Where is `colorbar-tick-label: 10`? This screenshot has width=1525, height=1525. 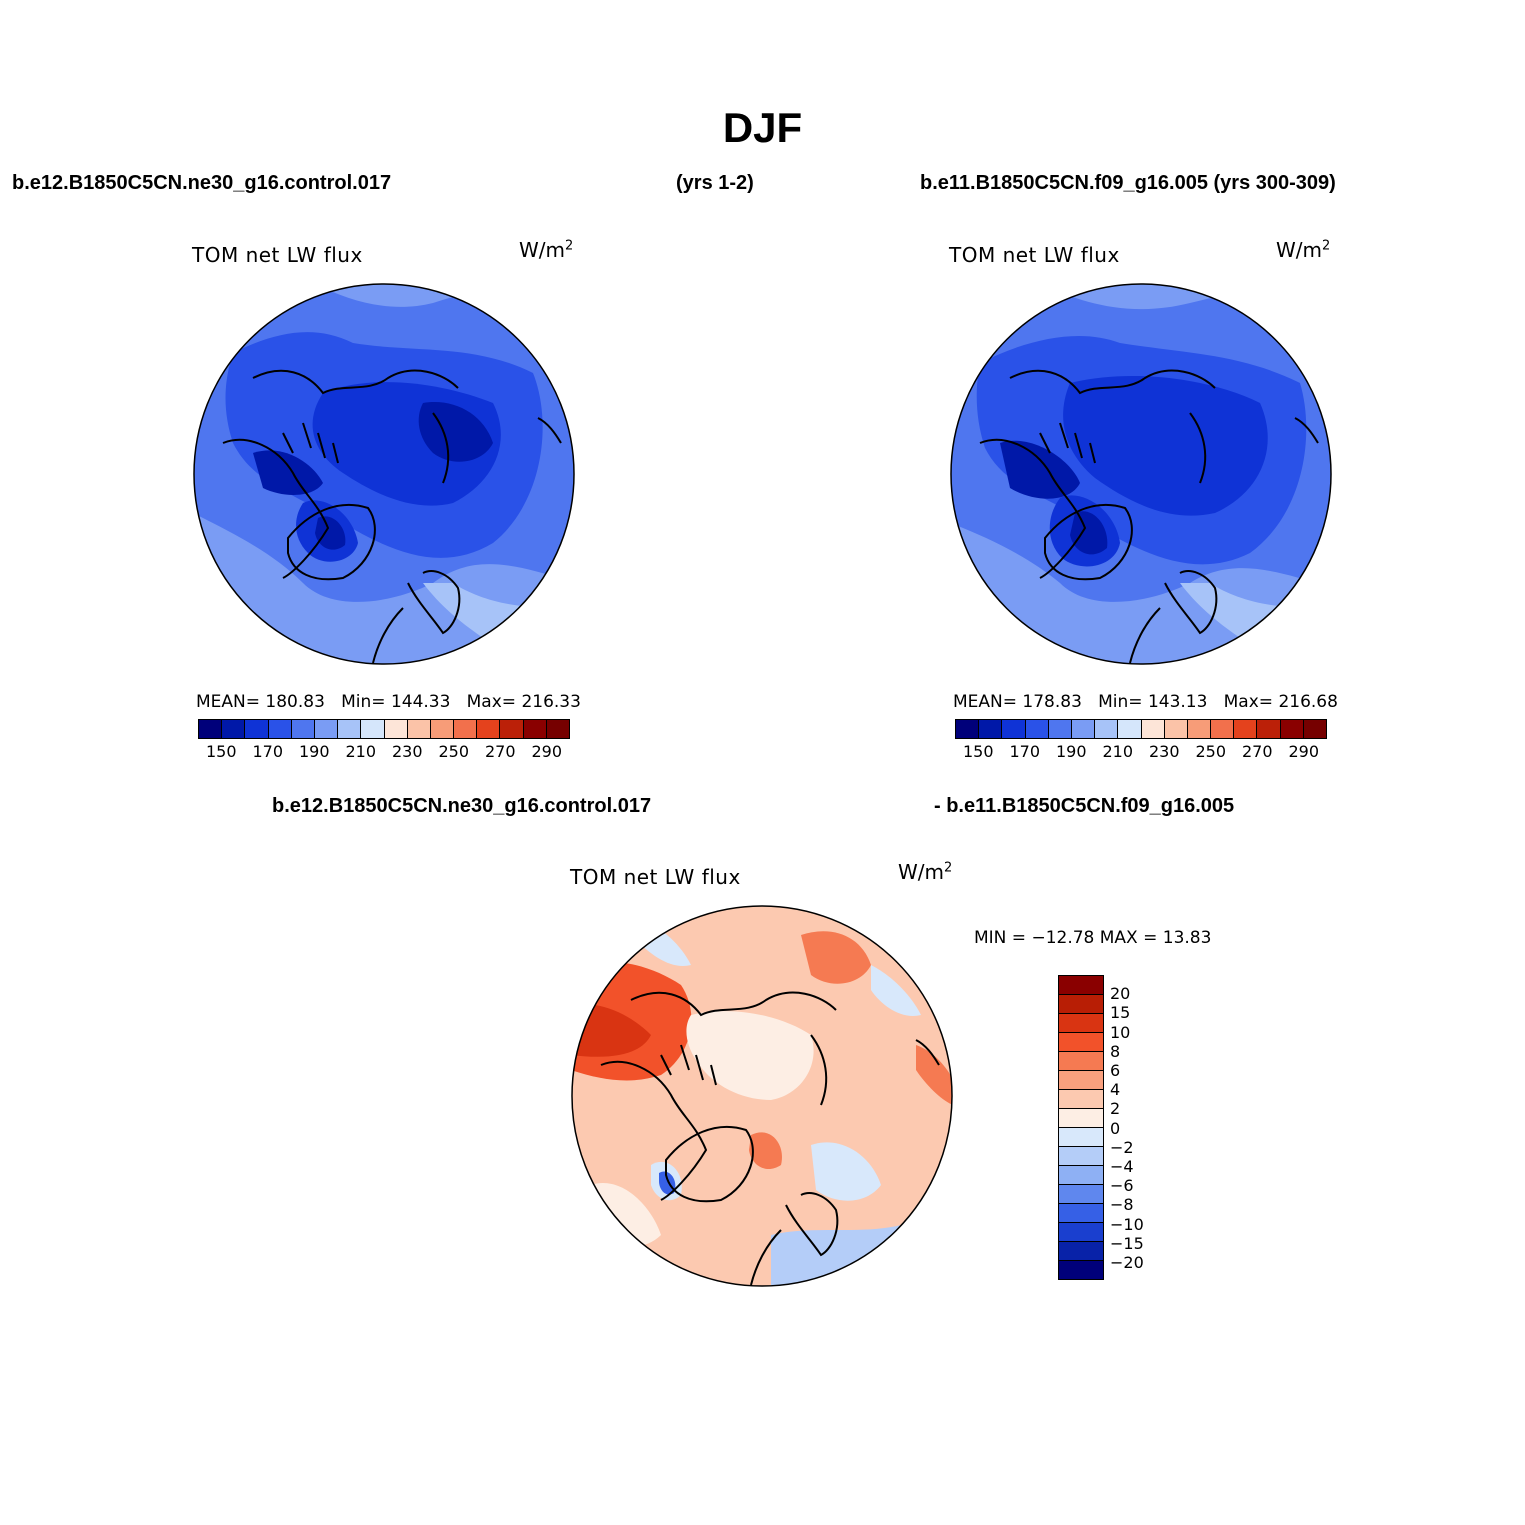 colorbar-tick-label: 10 is located at coordinates (1120, 1032).